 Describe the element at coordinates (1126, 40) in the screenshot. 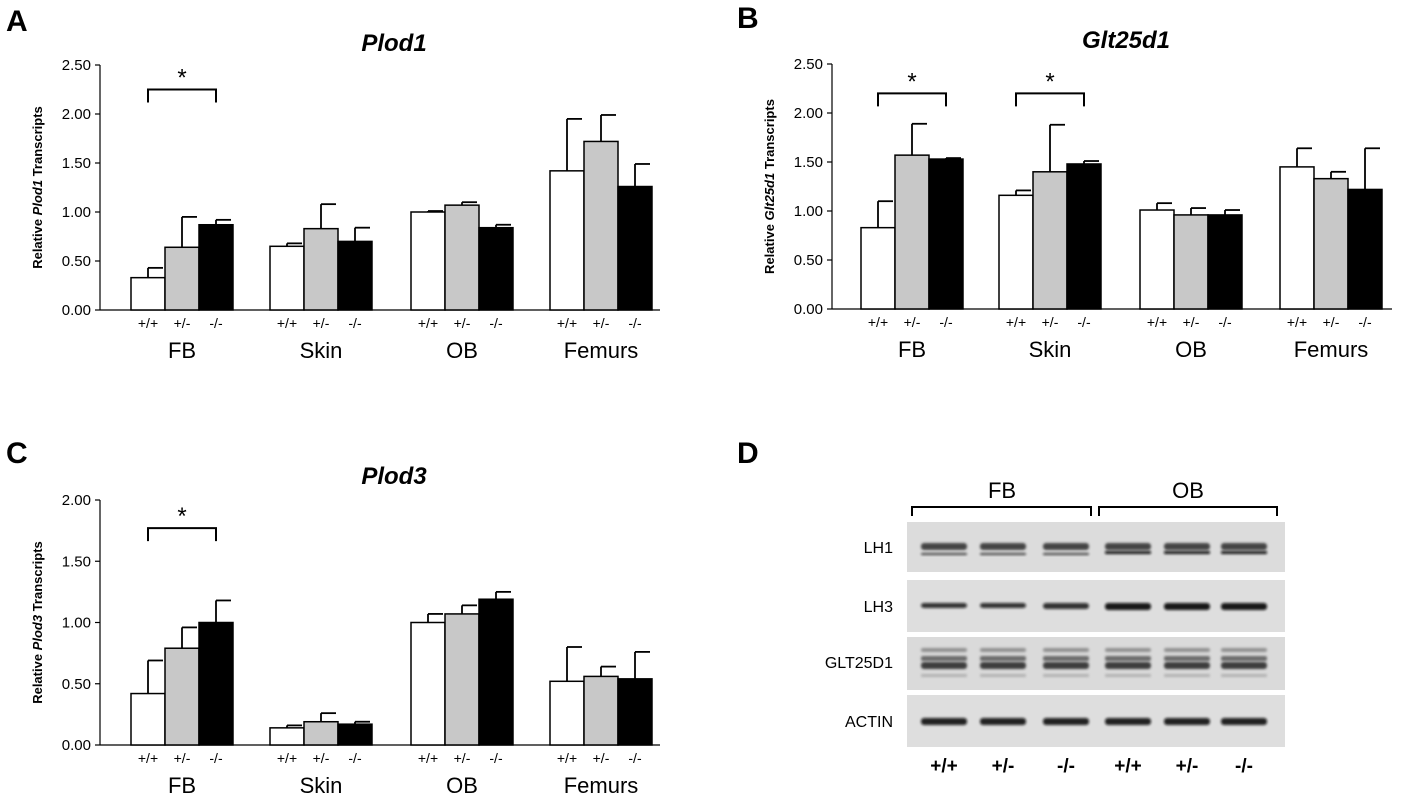

I see `chart-title: Glt25d1` at that location.